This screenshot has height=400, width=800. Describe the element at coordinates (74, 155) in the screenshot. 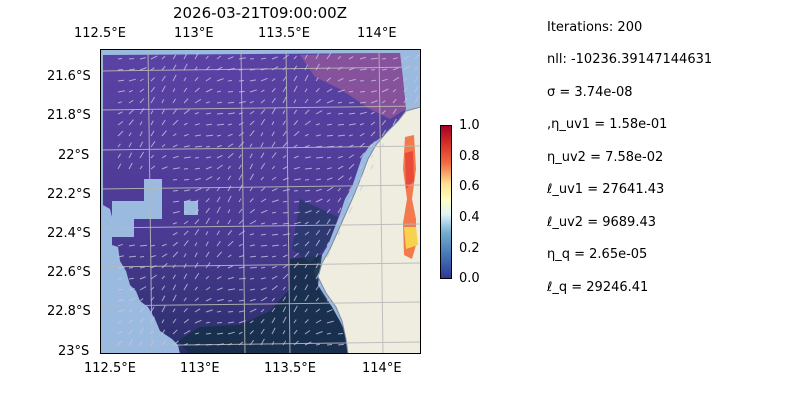

I see `lat-tick: 22°S` at that location.